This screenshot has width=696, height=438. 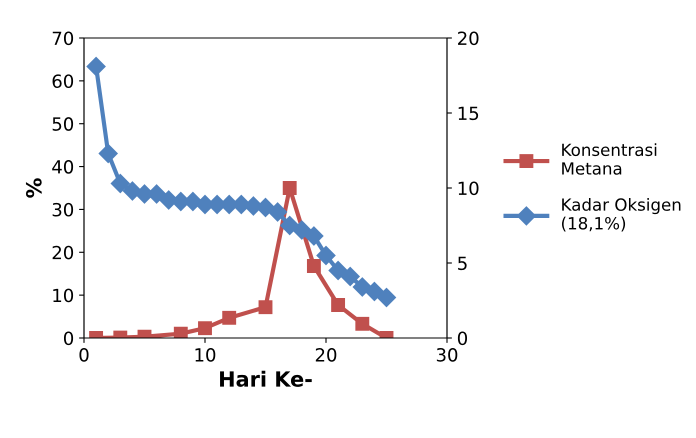 What do you see at coordinates (447, 355) in the screenshot?
I see `x-tick-label: 30` at bounding box center [447, 355].